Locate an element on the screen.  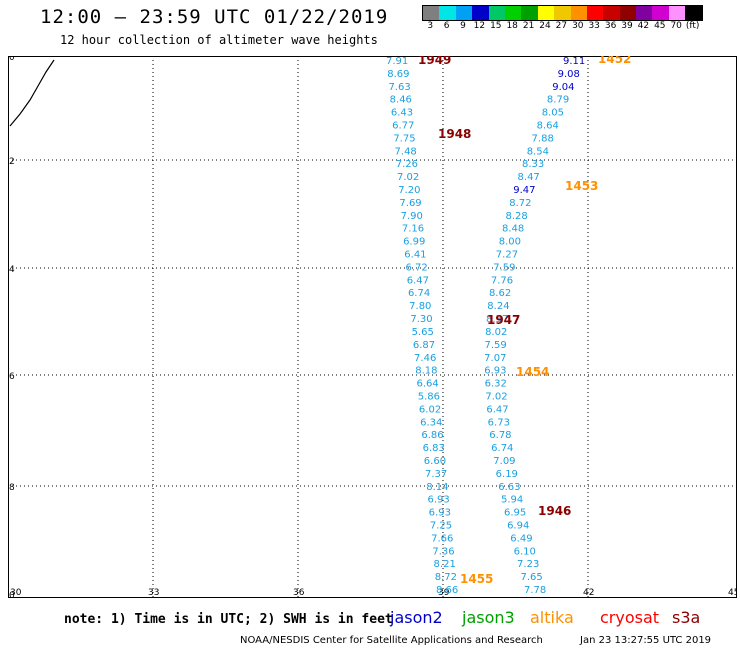
swh-value-east: 8.62 is located at coordinates (500, 293).